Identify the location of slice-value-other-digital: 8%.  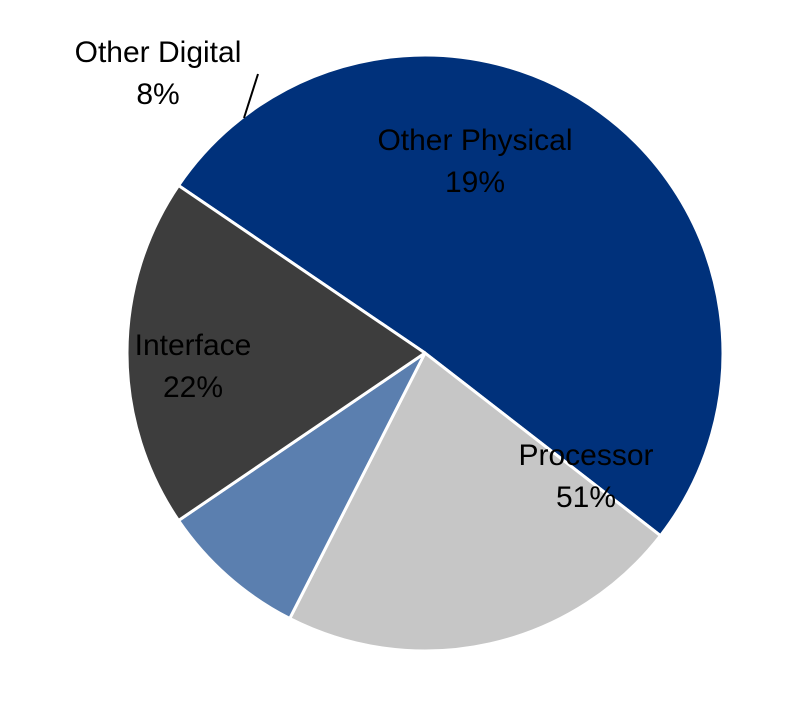
(157, 94).